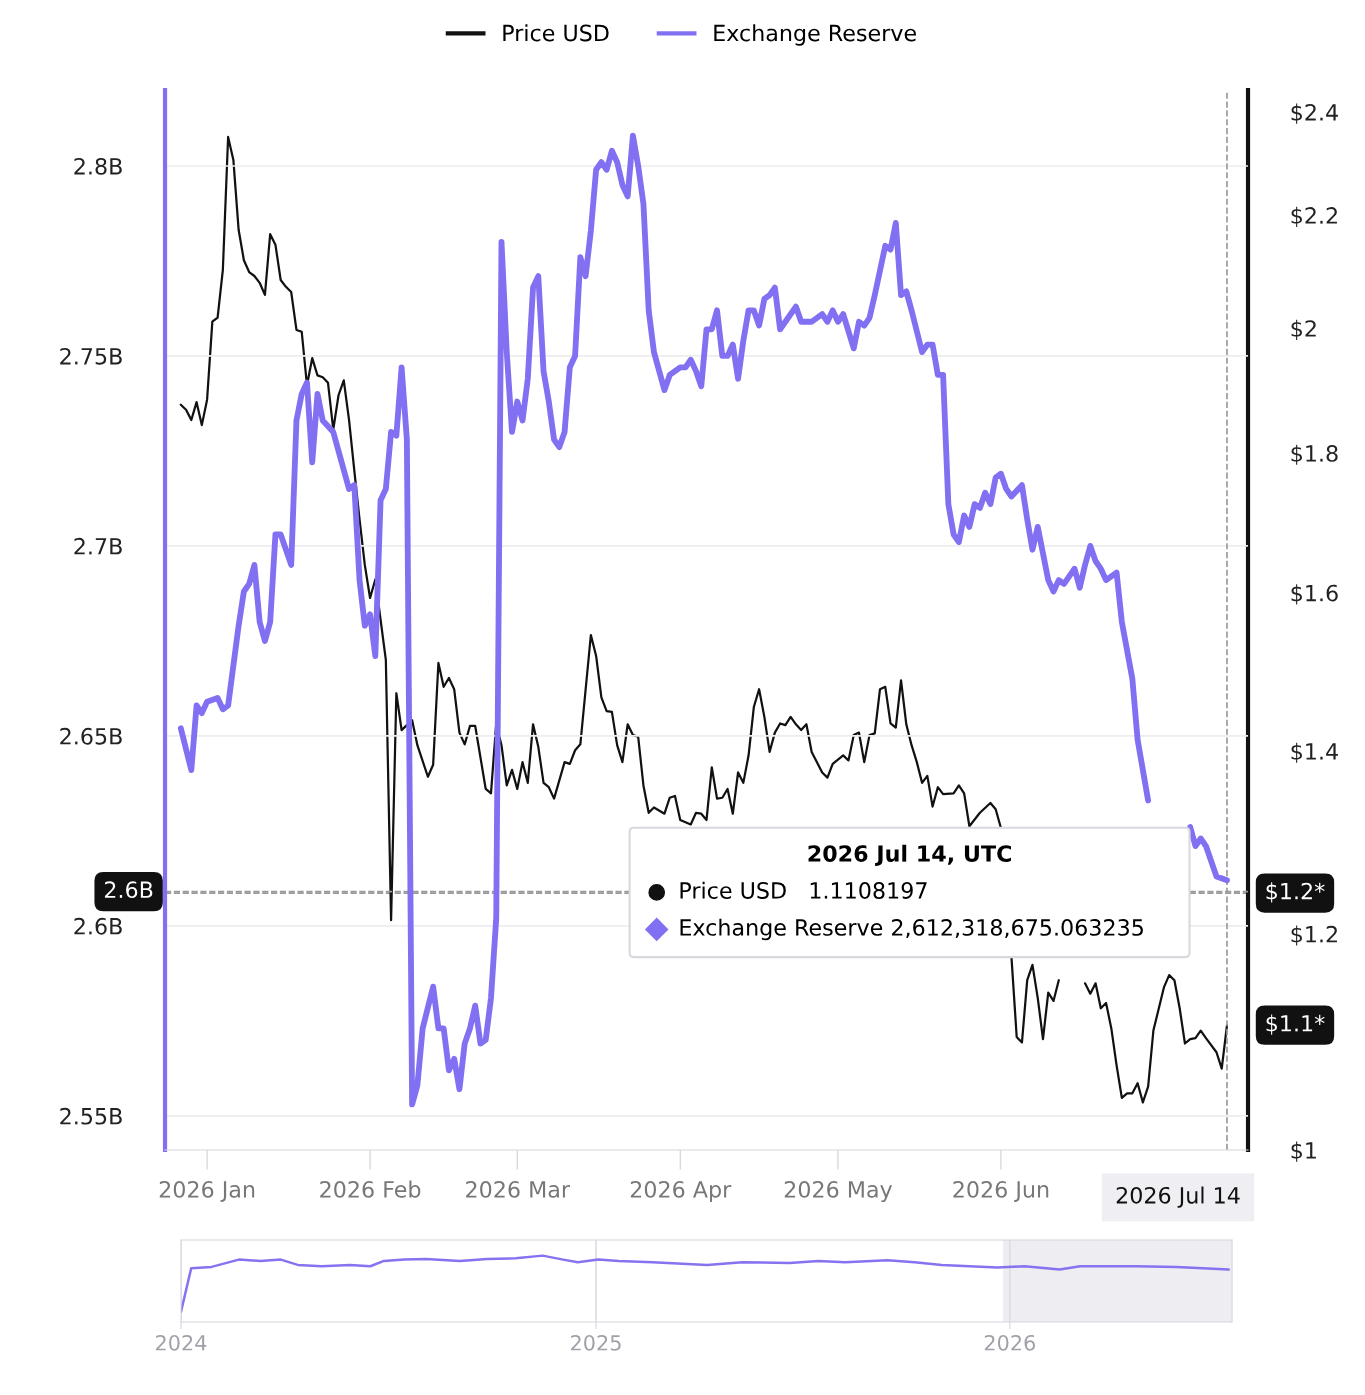  Describe the element at coordinates (1314, 935) in the screenshot. I see `y2-tick-label: $1.2` at that location.